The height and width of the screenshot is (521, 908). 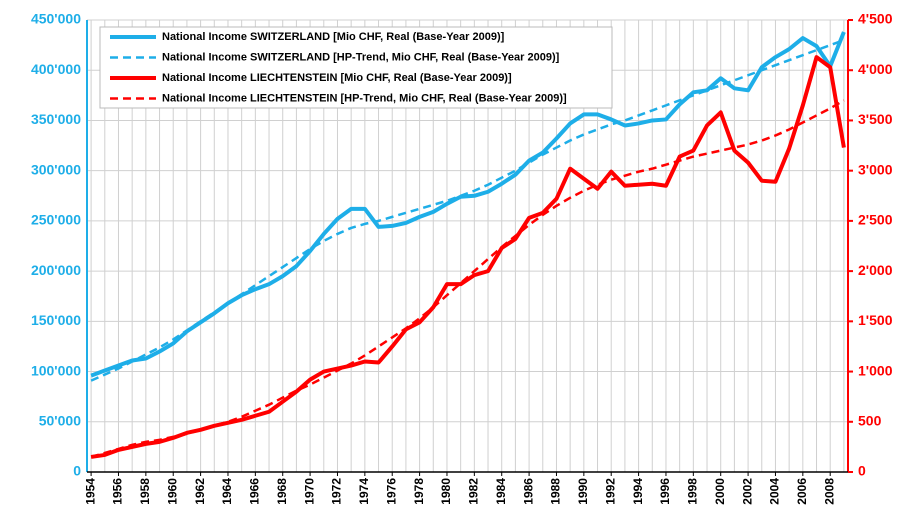 I want to click on x-tick-label: 1954, so click(x=90, y=491).